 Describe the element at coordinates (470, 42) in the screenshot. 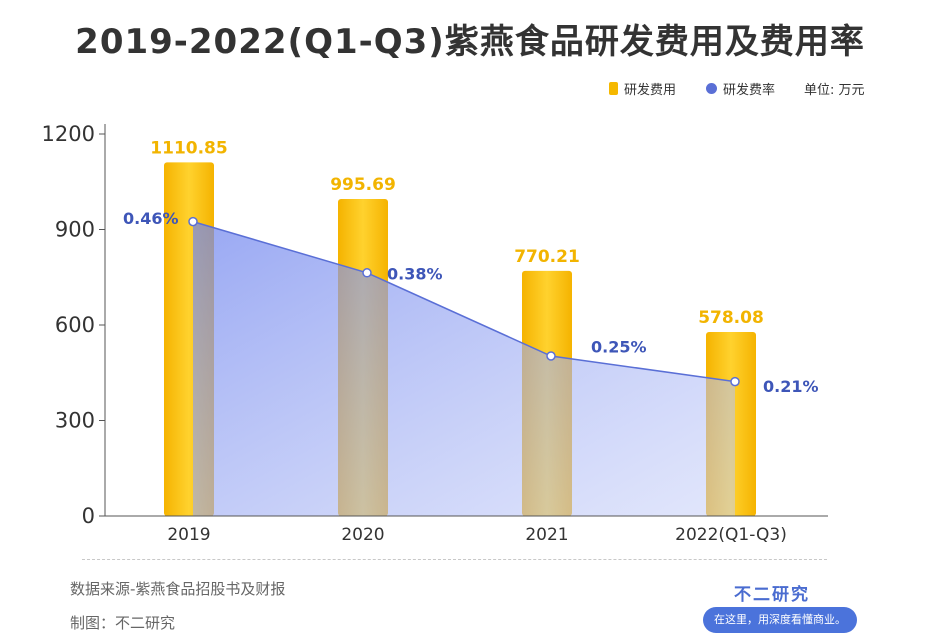

I see `chart-title: 2019-2022(Q1-Q3)紫燕食品研发费用及费用率` at that location.